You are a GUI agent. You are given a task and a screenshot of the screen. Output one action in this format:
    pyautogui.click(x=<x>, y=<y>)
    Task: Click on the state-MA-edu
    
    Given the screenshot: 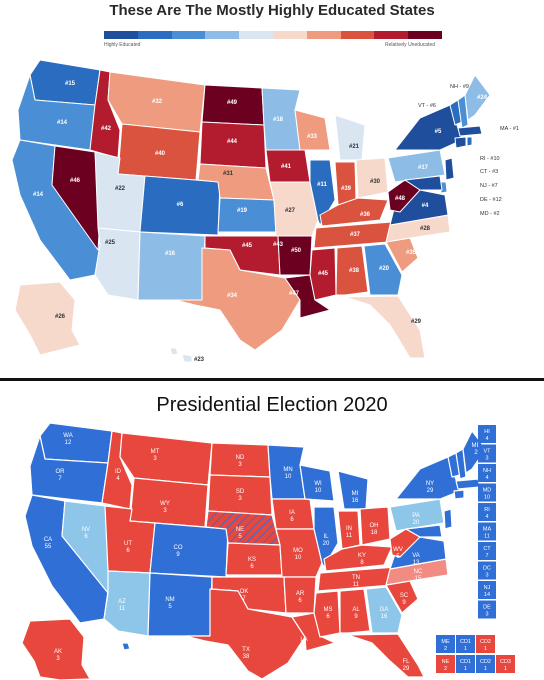 What is the action you would take?
    pyautogui.click(x=470, y=131)
    